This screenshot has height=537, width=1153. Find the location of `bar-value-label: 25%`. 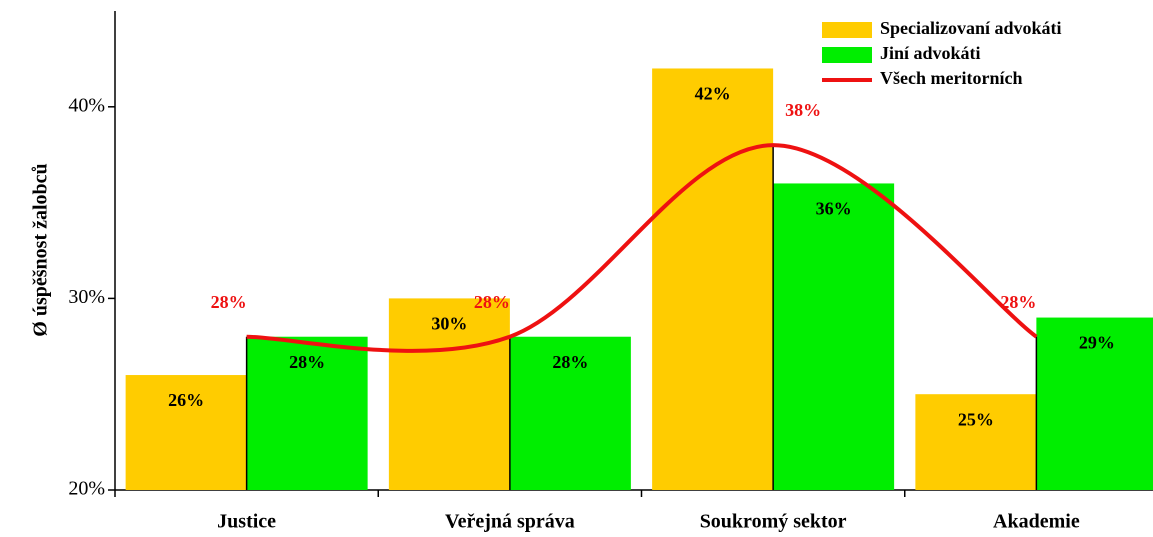

bar-value-label: 25% is located at coordinates (976, 419).